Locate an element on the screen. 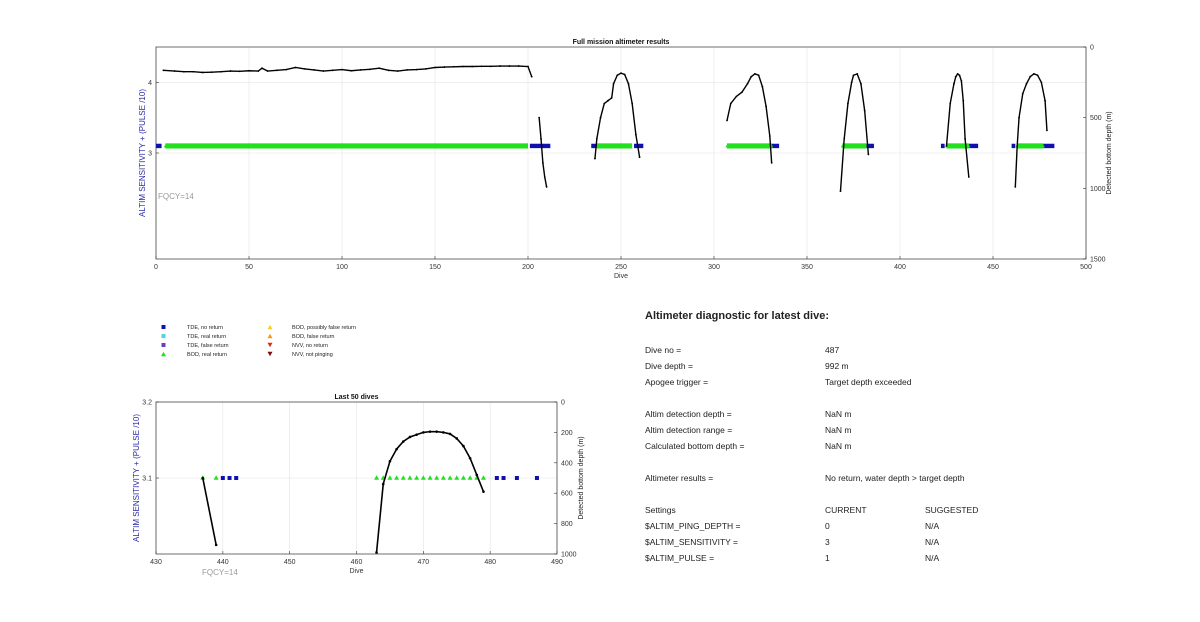 This screenshot has height=622, width=1200. y2-tick-label: 800 is located at coordinates (567, 524).